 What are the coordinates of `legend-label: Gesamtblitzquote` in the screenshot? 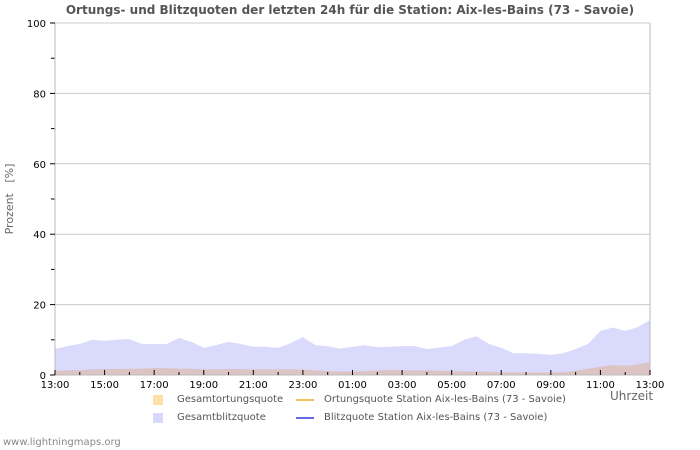 It's located at (221, 417).